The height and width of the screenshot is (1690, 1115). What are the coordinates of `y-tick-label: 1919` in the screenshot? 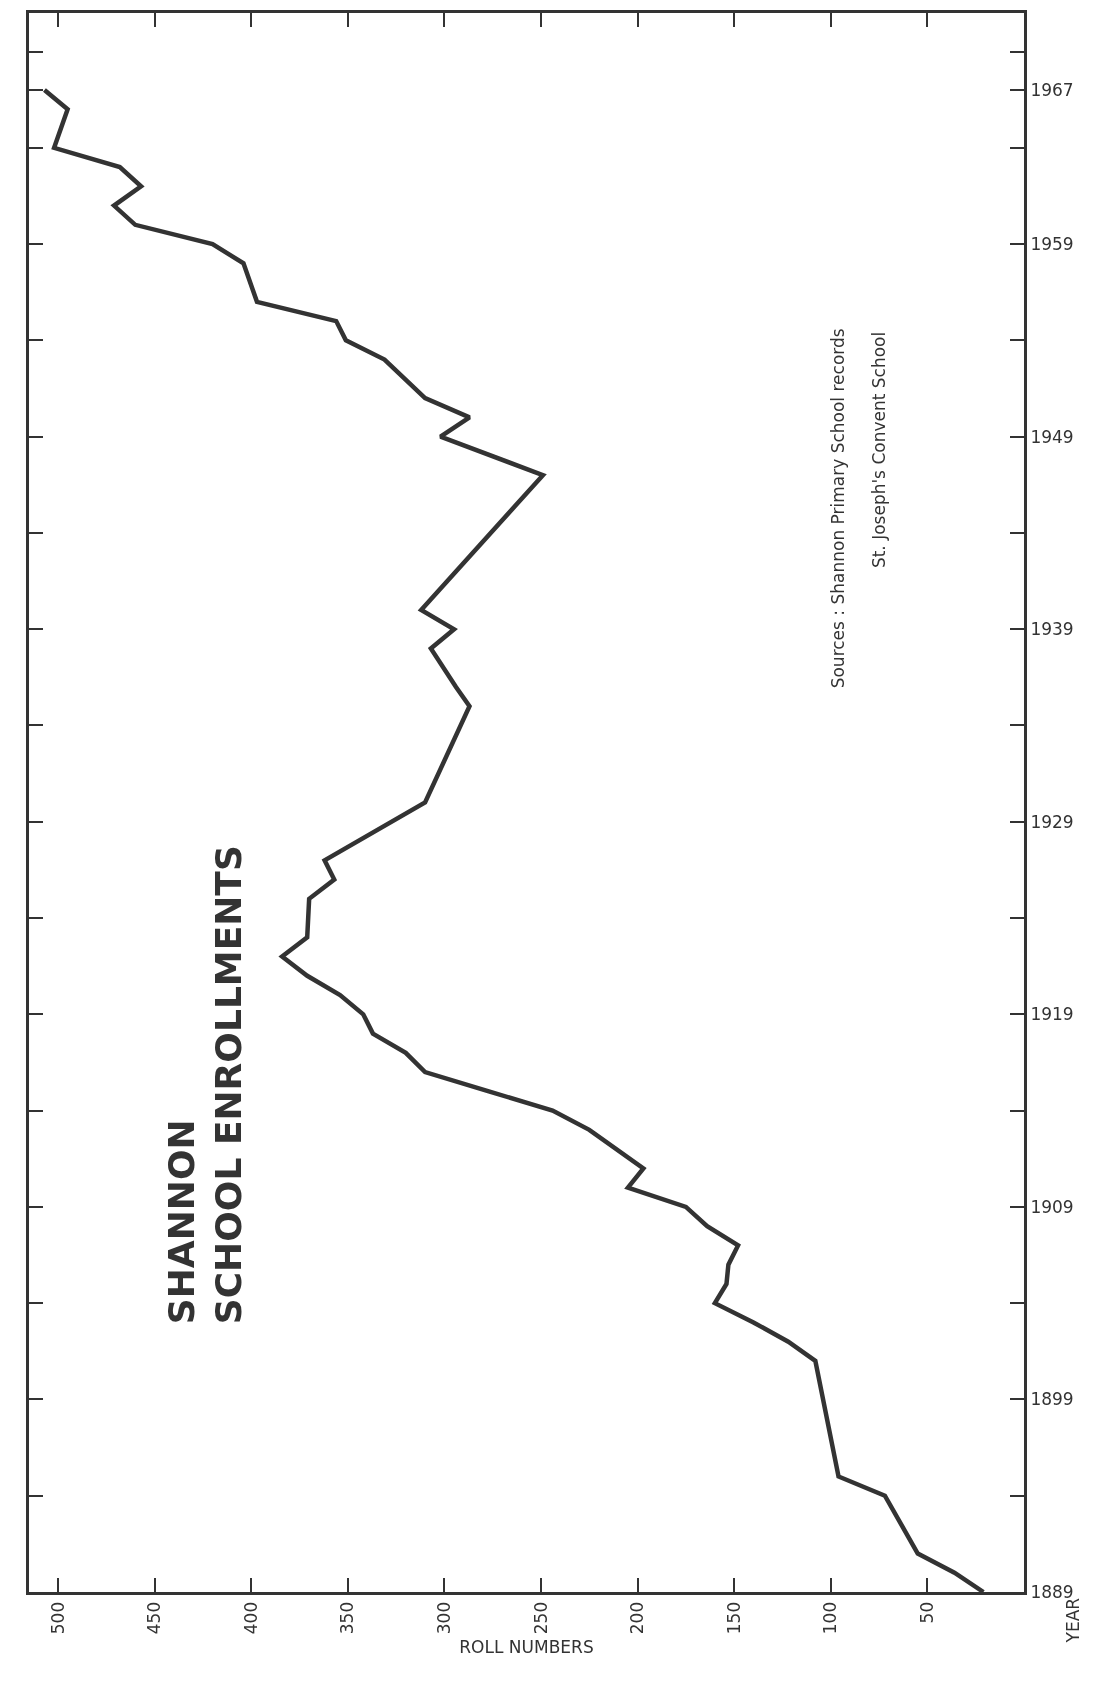 It's located at (1052, 1014).